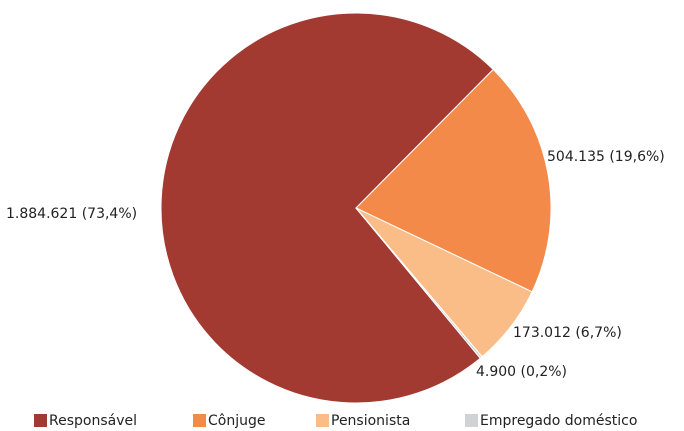 Image resolution: width=684 pixels, height=431 pixels. Describe the element at coordinates (521, 372) in the screenshot. I see `data-label: 4.900 (0,2%)` at that location.